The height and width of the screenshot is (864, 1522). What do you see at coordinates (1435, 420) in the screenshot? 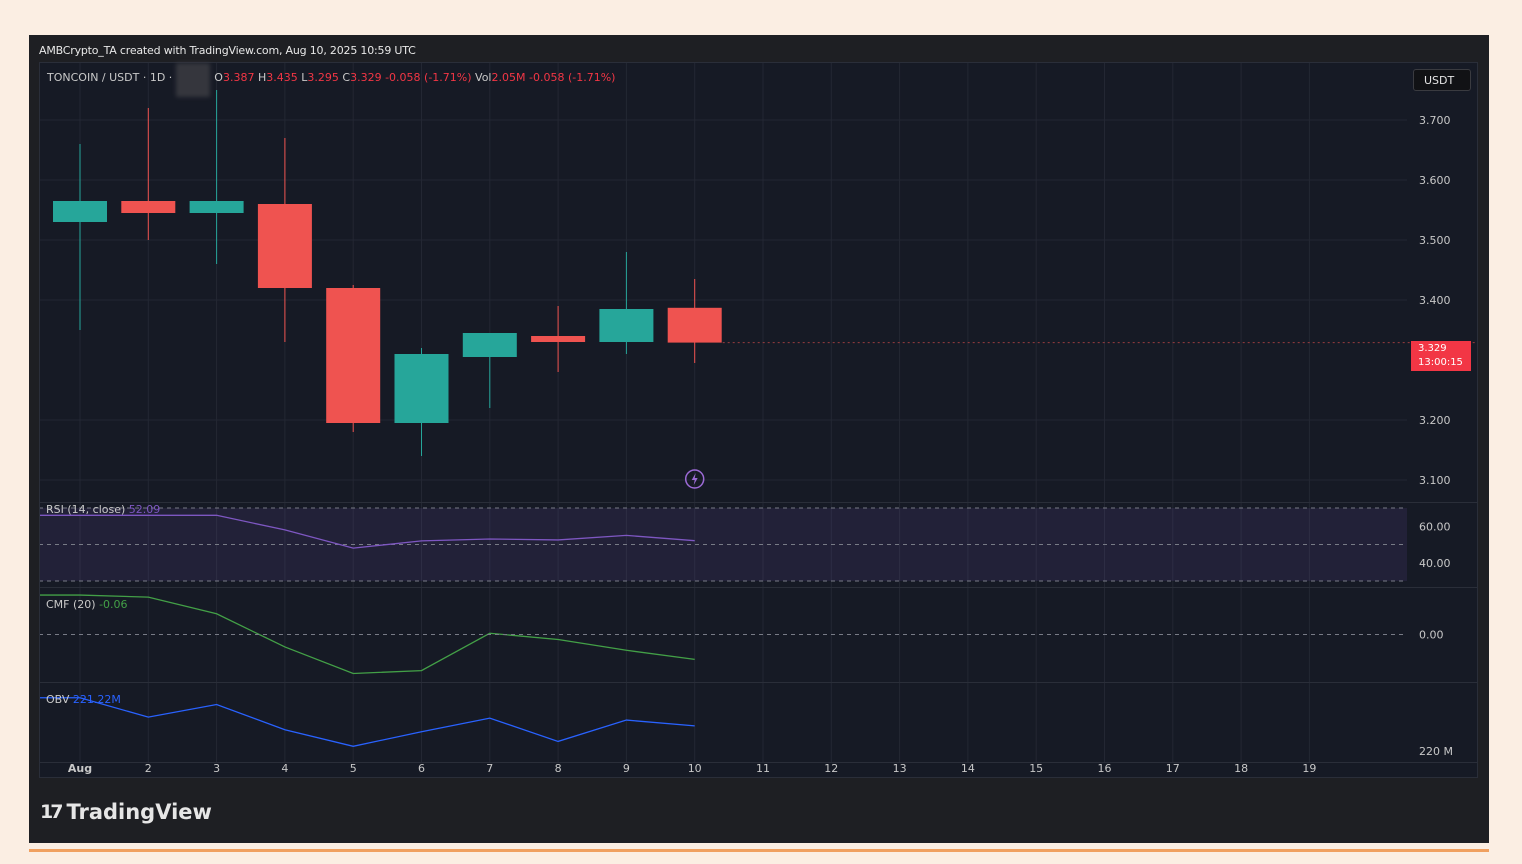
I see `y-tick-label: 3.200` at bounding box center [1435, 420].